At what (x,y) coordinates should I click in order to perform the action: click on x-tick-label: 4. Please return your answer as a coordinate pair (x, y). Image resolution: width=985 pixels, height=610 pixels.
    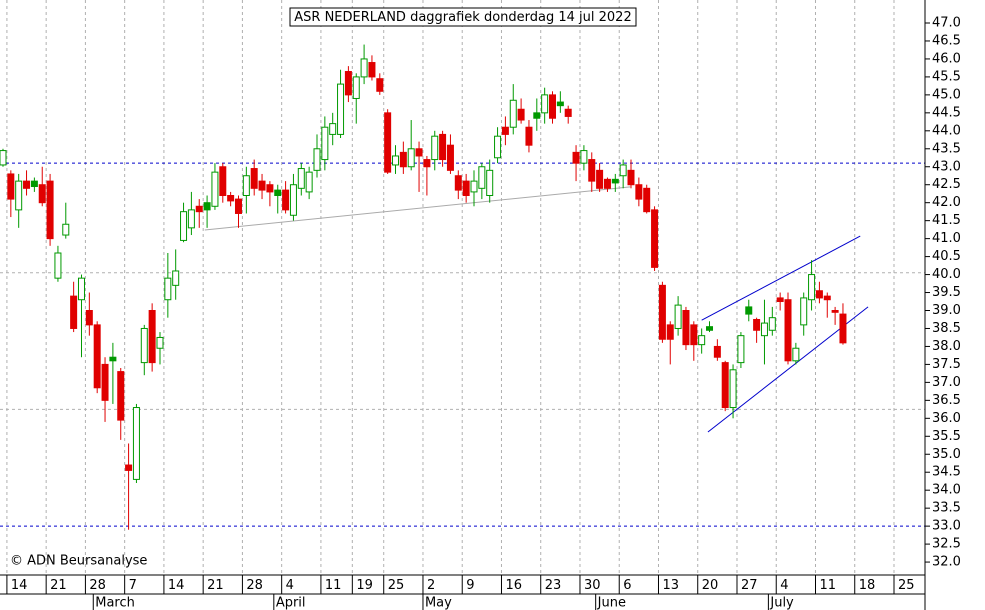
    Looking at the image, I should click on (784, 585).